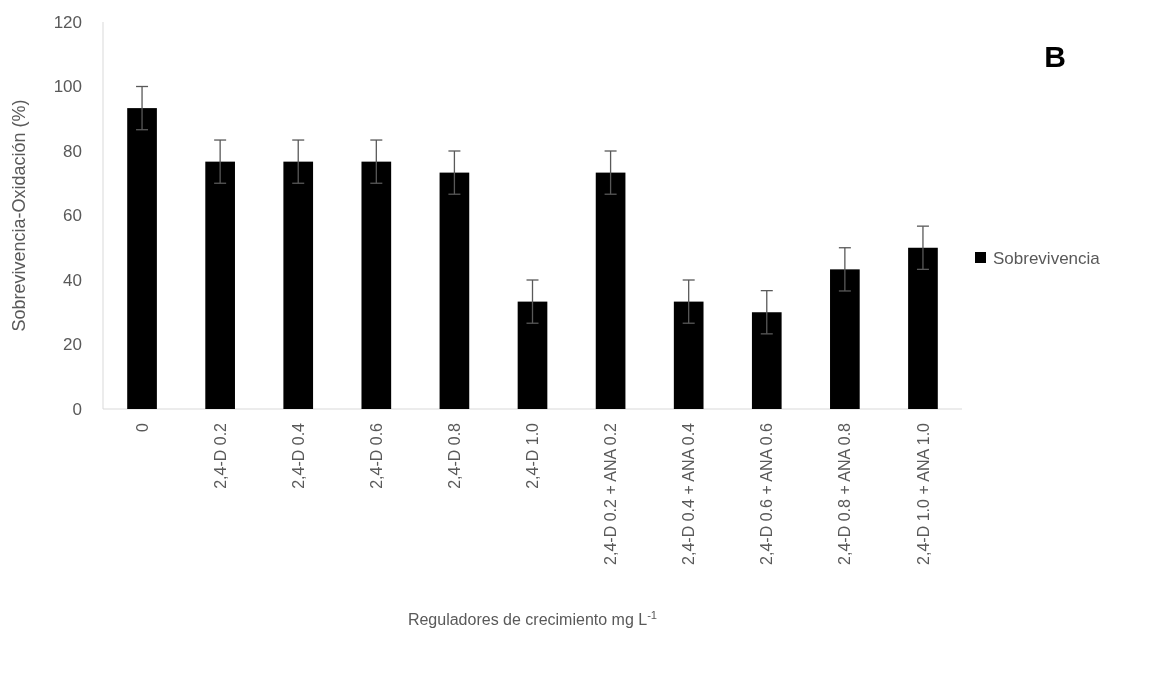 The image size is (1161, 676). Describe the element at coordinates (67, 87) in the screenshot. I see `y-tick-label: 100` at that location.